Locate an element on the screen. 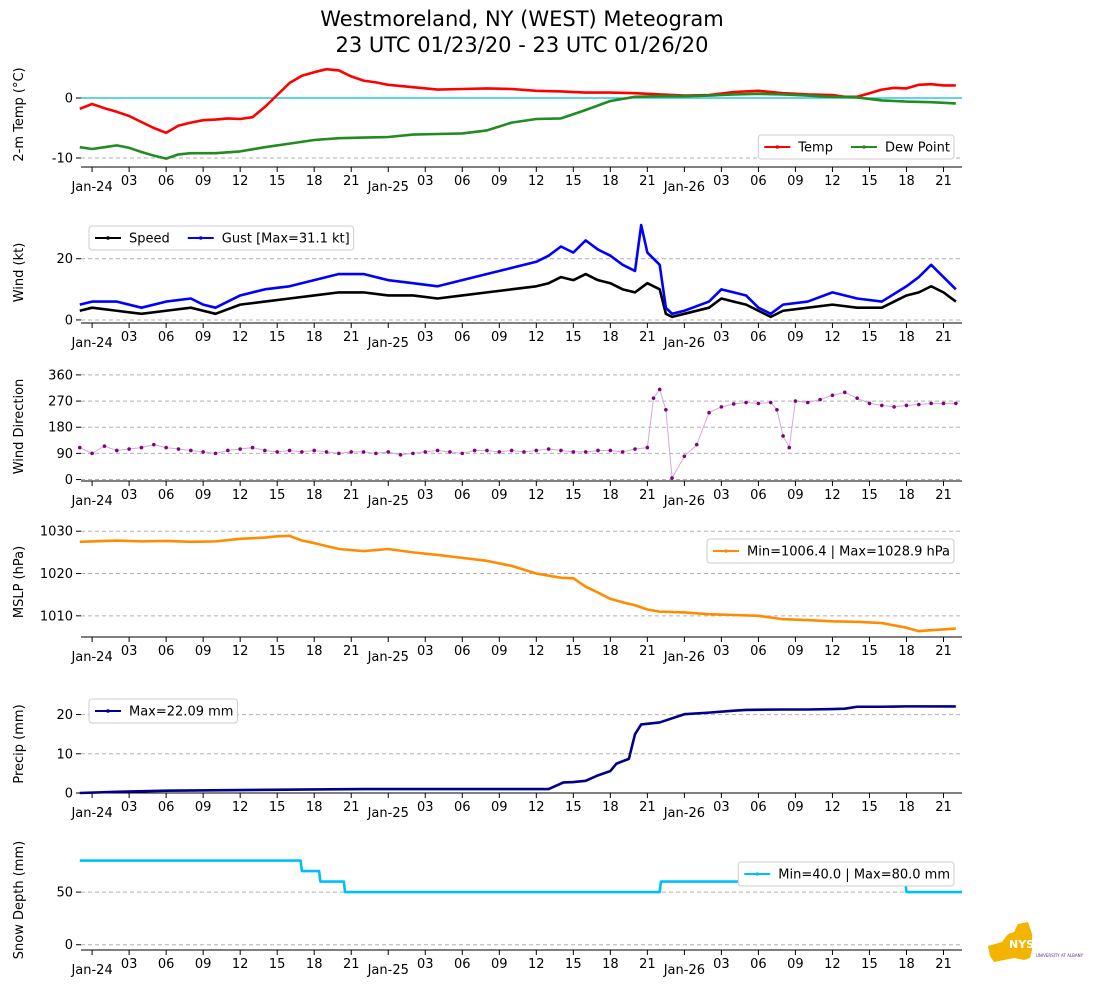 This screenshot has height=1001, width=1094. y-tick-label: 50 is located at coordinates (64, 893).